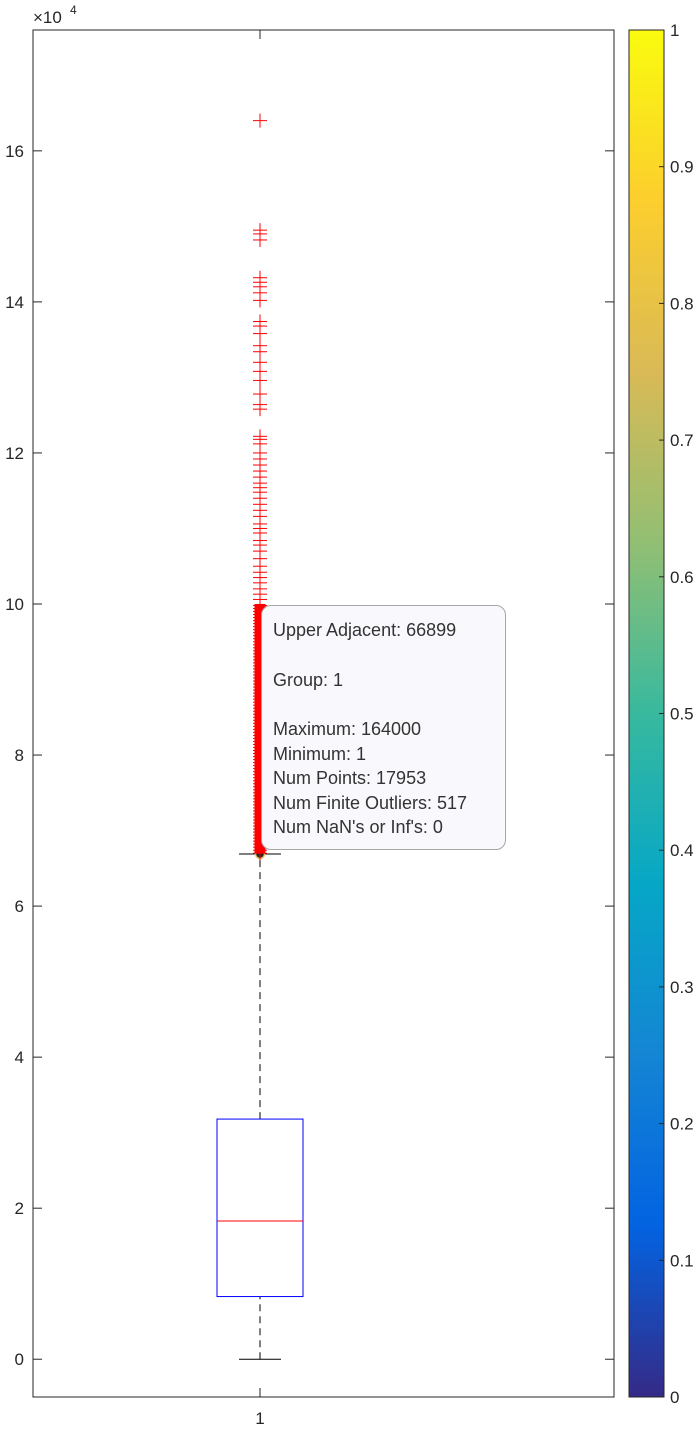 The image size is (699, 1432). Describe the element at coordinates (682, 1260) in the screenshot. I see `colorbar-tick-label: 0.1` at that location.